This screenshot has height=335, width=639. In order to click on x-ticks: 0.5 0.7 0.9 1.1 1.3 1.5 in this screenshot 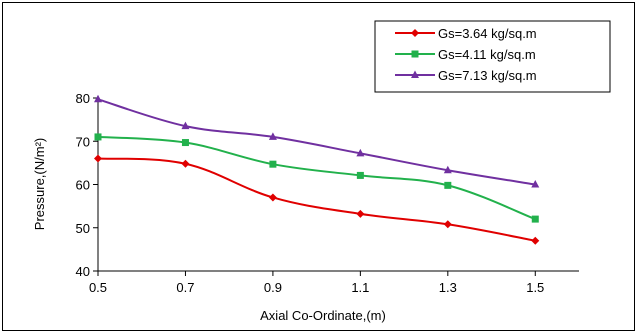, I will do `click(316, 283)`.